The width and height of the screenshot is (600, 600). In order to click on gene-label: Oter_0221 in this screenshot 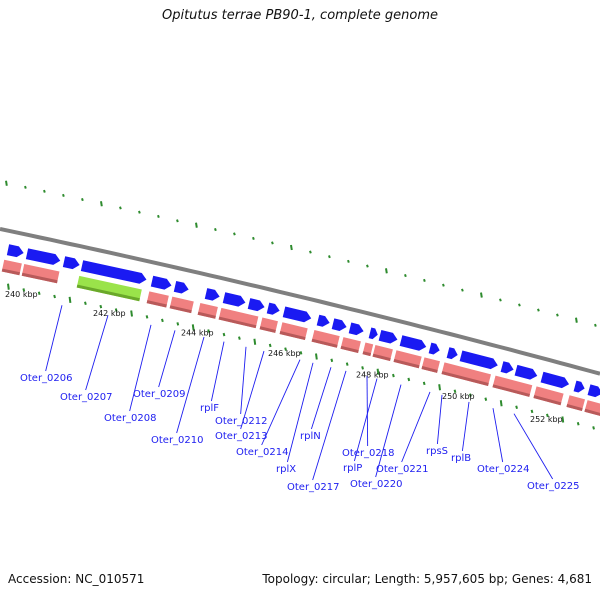, I will do `click(402, 469)`.